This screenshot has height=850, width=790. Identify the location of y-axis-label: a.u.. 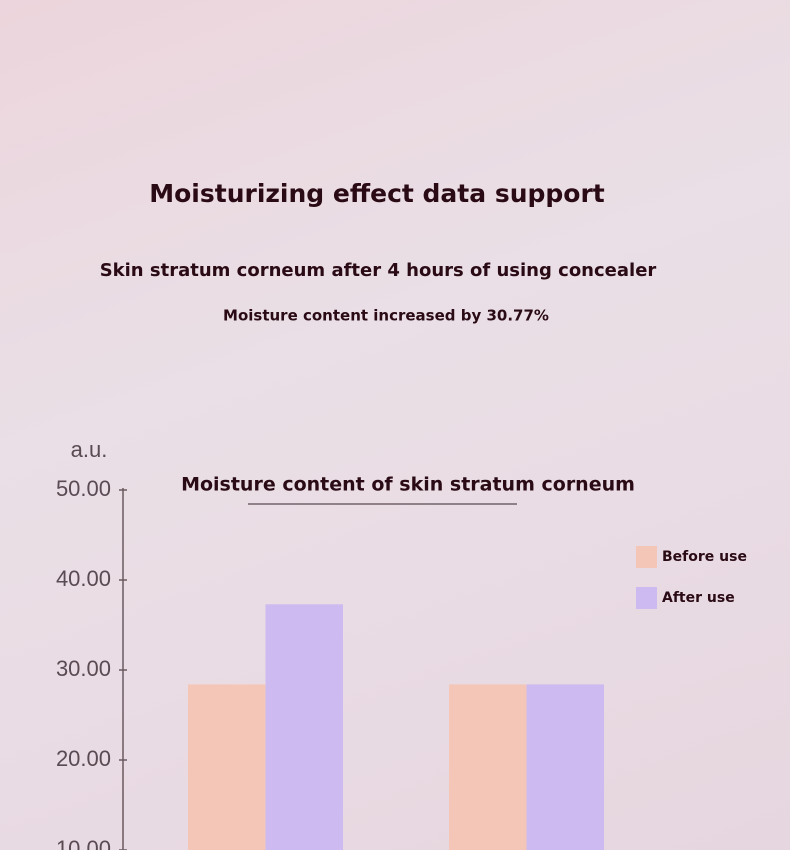
(89, 449).